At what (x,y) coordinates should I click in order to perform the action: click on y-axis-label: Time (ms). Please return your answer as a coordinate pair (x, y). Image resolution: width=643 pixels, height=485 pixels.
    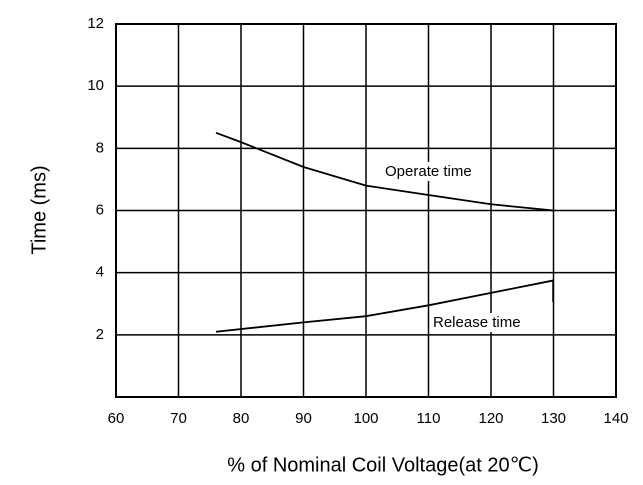
    Looking at the image, I should click on (39, 209).